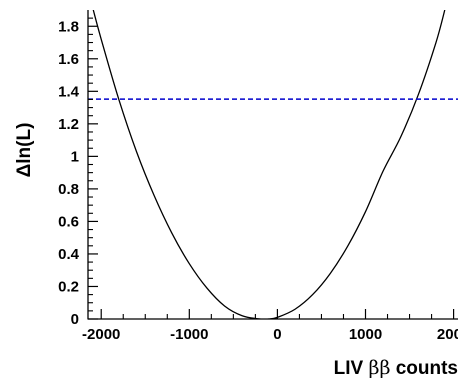 The width and height of the screenshot is (458, 379). I want to click on x-axis-title-prefix: LIV, so click(351, 368).